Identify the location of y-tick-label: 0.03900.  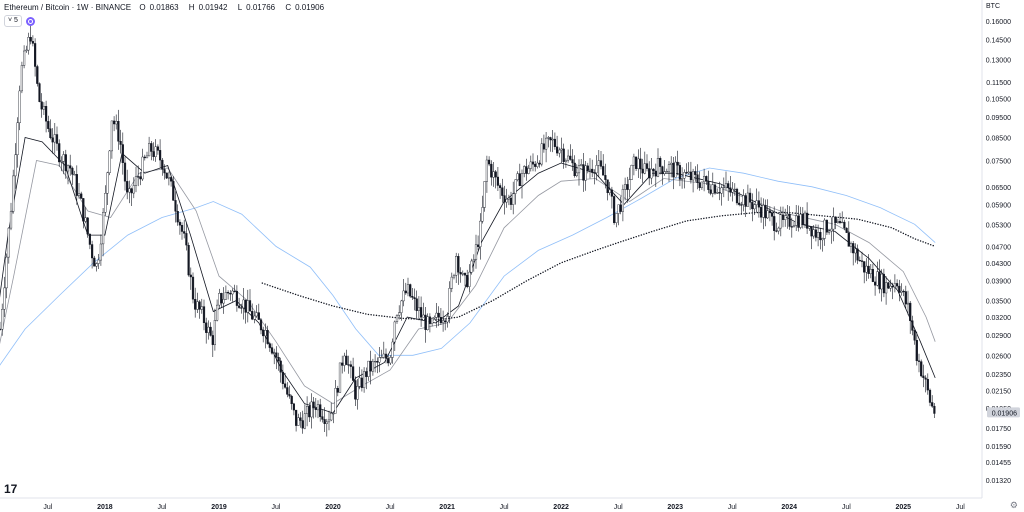
(998, 282).